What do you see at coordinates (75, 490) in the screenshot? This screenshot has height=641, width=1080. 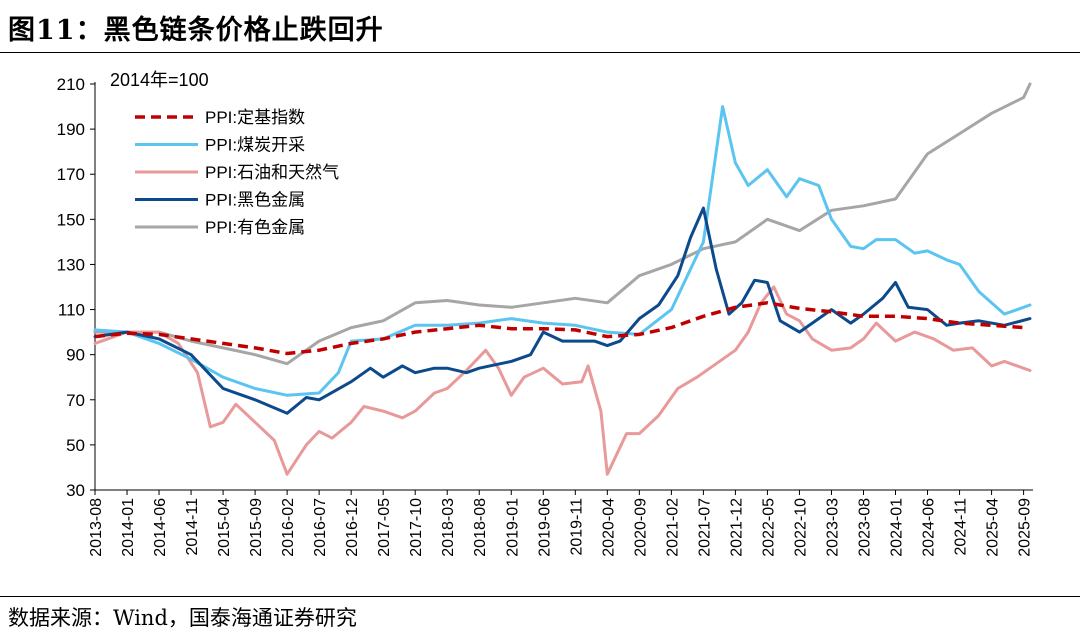 I see `y-tick-label: 30` at bounding box center [75, 490].